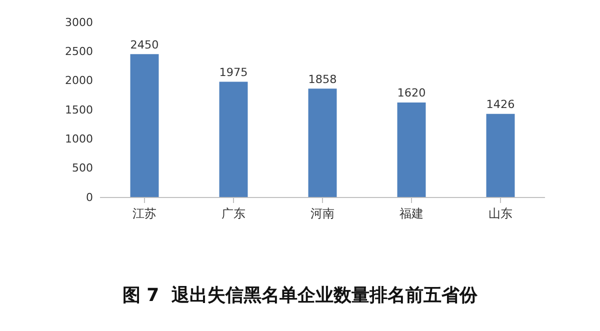 This screenshot has width=600, height=331. What do you see at coordinates (82, 168) in the screenshot?
I see `y-tick-label: 500` at bounding box center [82, 168].